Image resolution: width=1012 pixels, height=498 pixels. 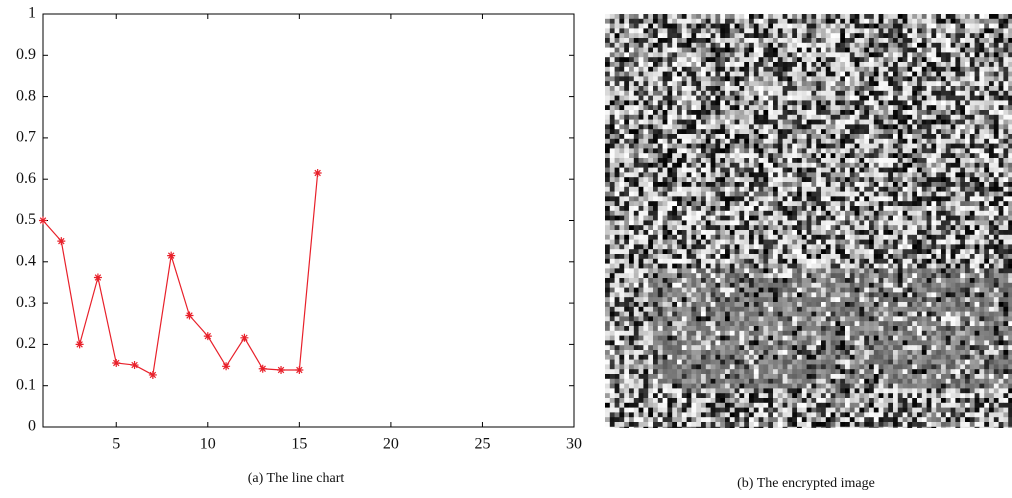 What do you see at coordinates (806, 483) in the screenshot?
I see `caption: (b) The encrypted image` at bounding box center [806, 483].